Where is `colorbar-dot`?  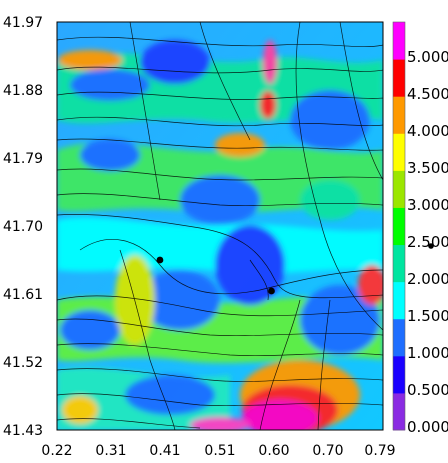 colorbar-dot is located at coordinates (431, 246).